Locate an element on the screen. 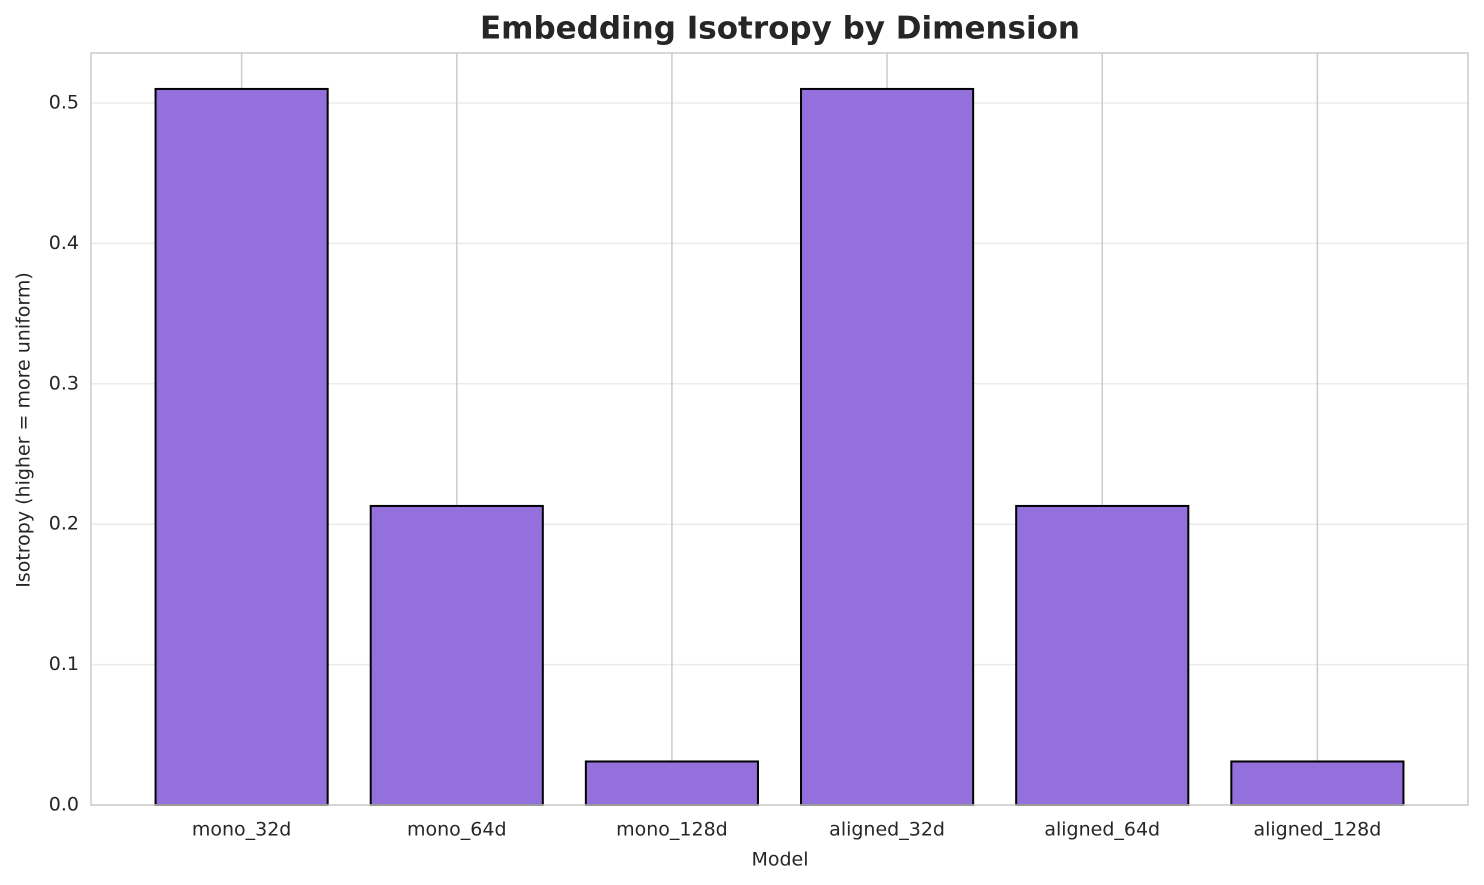 This screenshot has height=885, width=1484. y-tick-label: 0.5 is located at coordinates (64, 102).